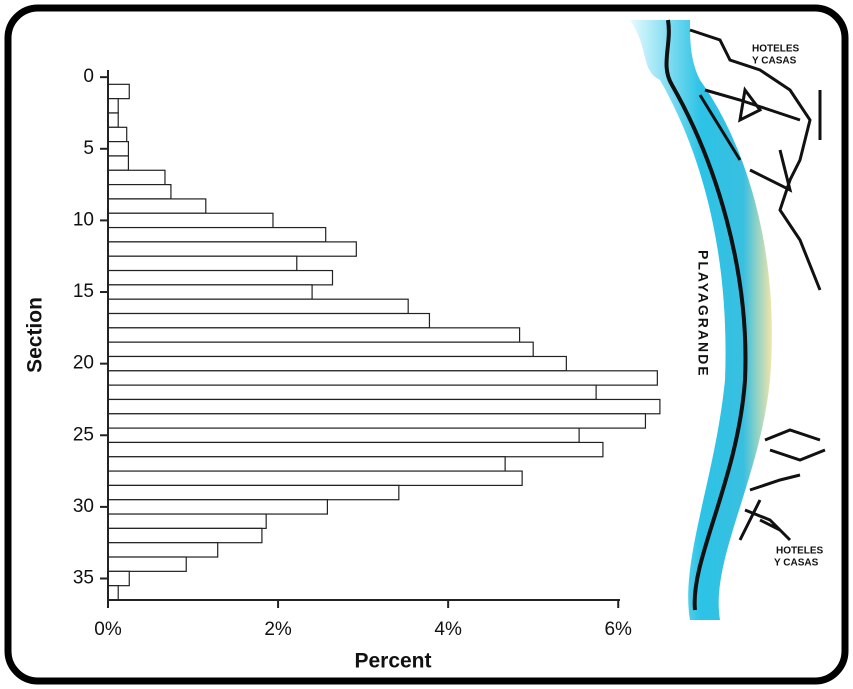 The height and width of the screenshot is (689, 853). Describe the element at coordinates (83, 434) in the screenshot. I see `y-tick-label: 25` at that location.